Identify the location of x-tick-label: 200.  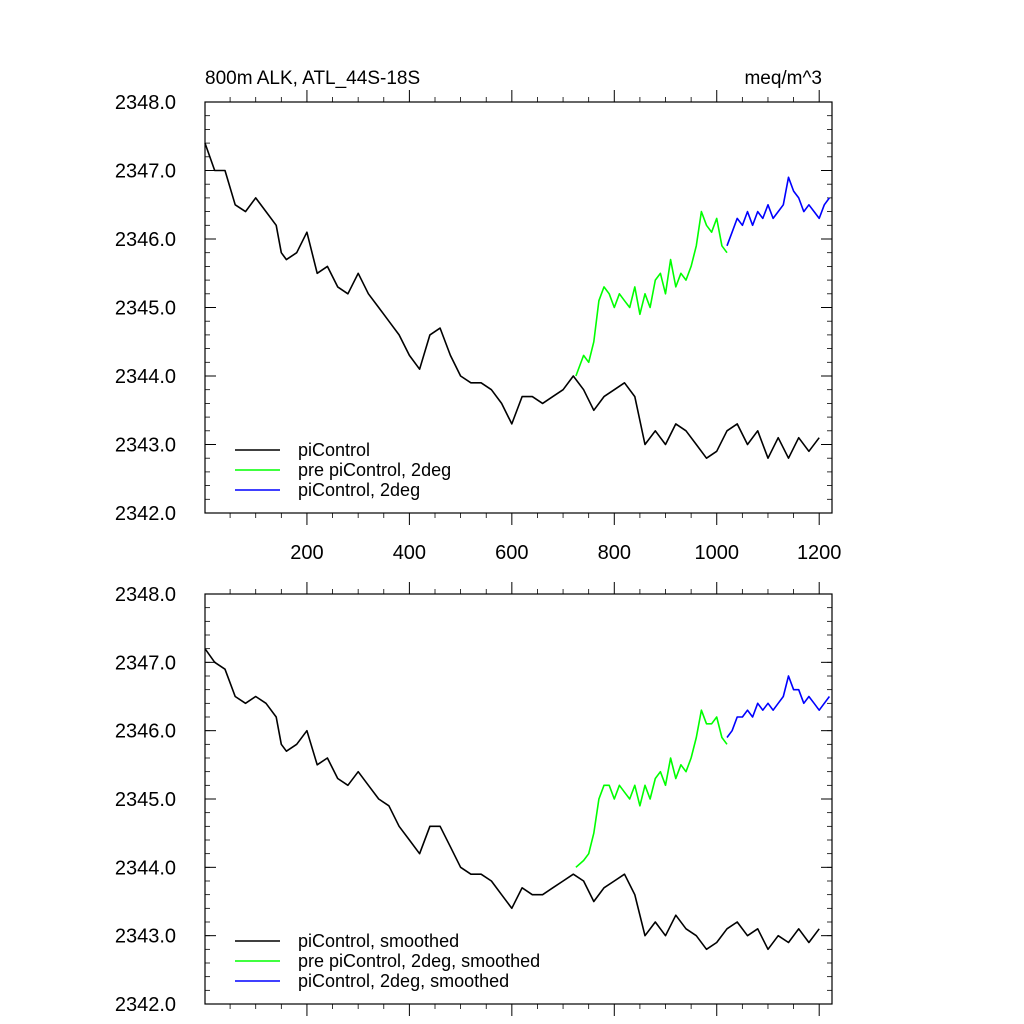
(306, 553).